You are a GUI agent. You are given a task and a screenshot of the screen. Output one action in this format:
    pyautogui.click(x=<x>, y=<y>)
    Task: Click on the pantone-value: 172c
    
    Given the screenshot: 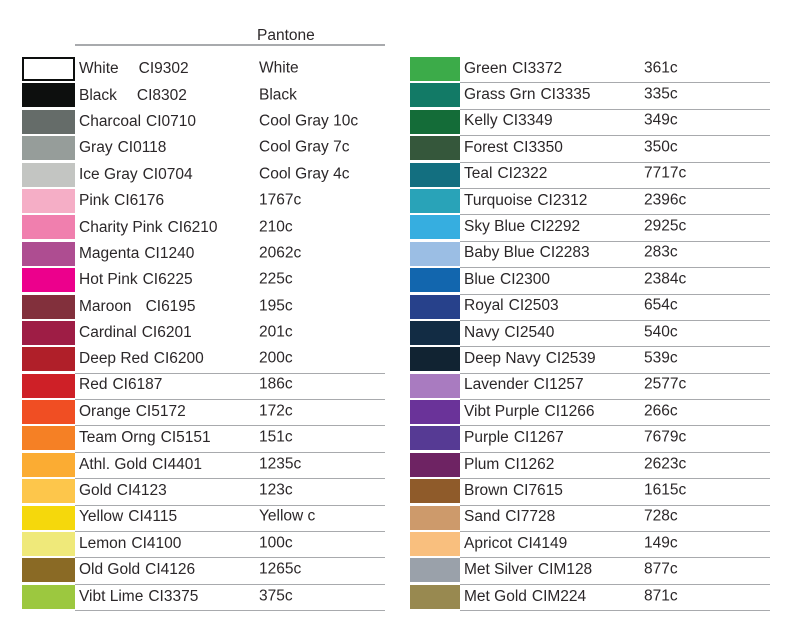 What is the action you would take?
    pyautogui.click(x=276, y=411)
    